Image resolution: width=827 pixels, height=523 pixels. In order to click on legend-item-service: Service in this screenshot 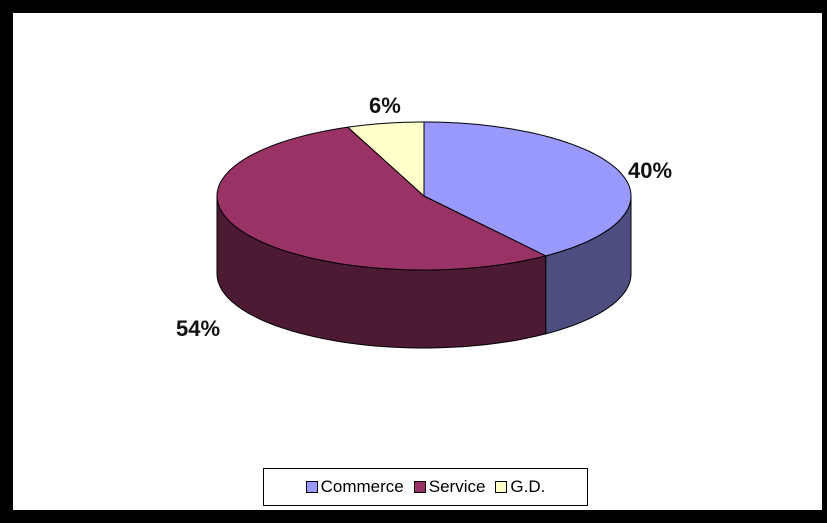, I will do `click(449, 487)`.